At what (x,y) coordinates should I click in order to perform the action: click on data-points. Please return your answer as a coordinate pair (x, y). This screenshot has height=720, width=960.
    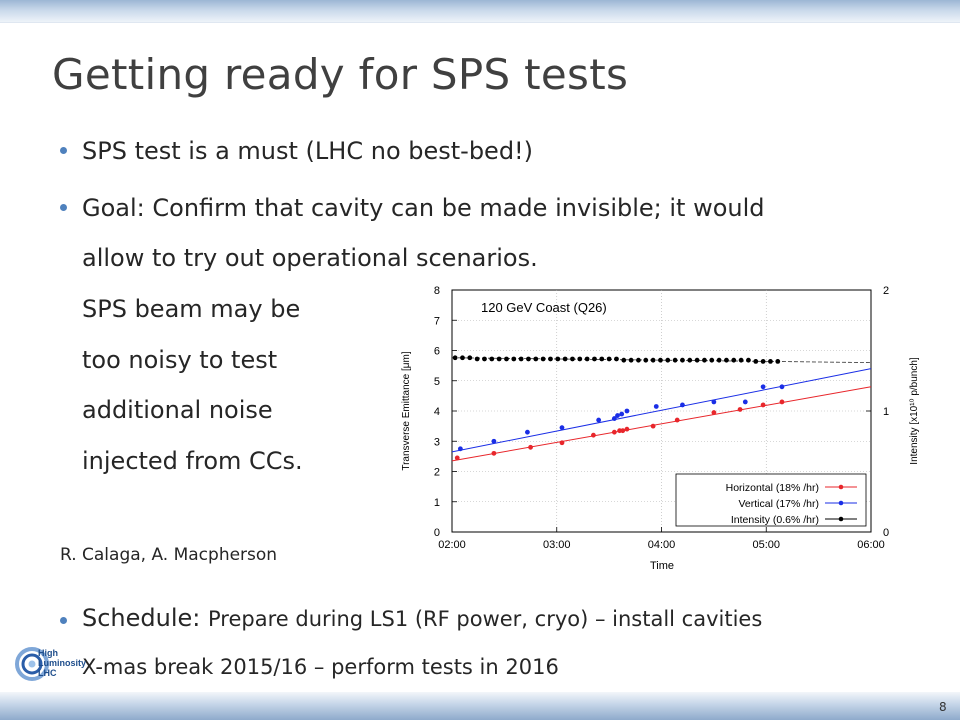
    Looking at the image, I should click on (618, 408).